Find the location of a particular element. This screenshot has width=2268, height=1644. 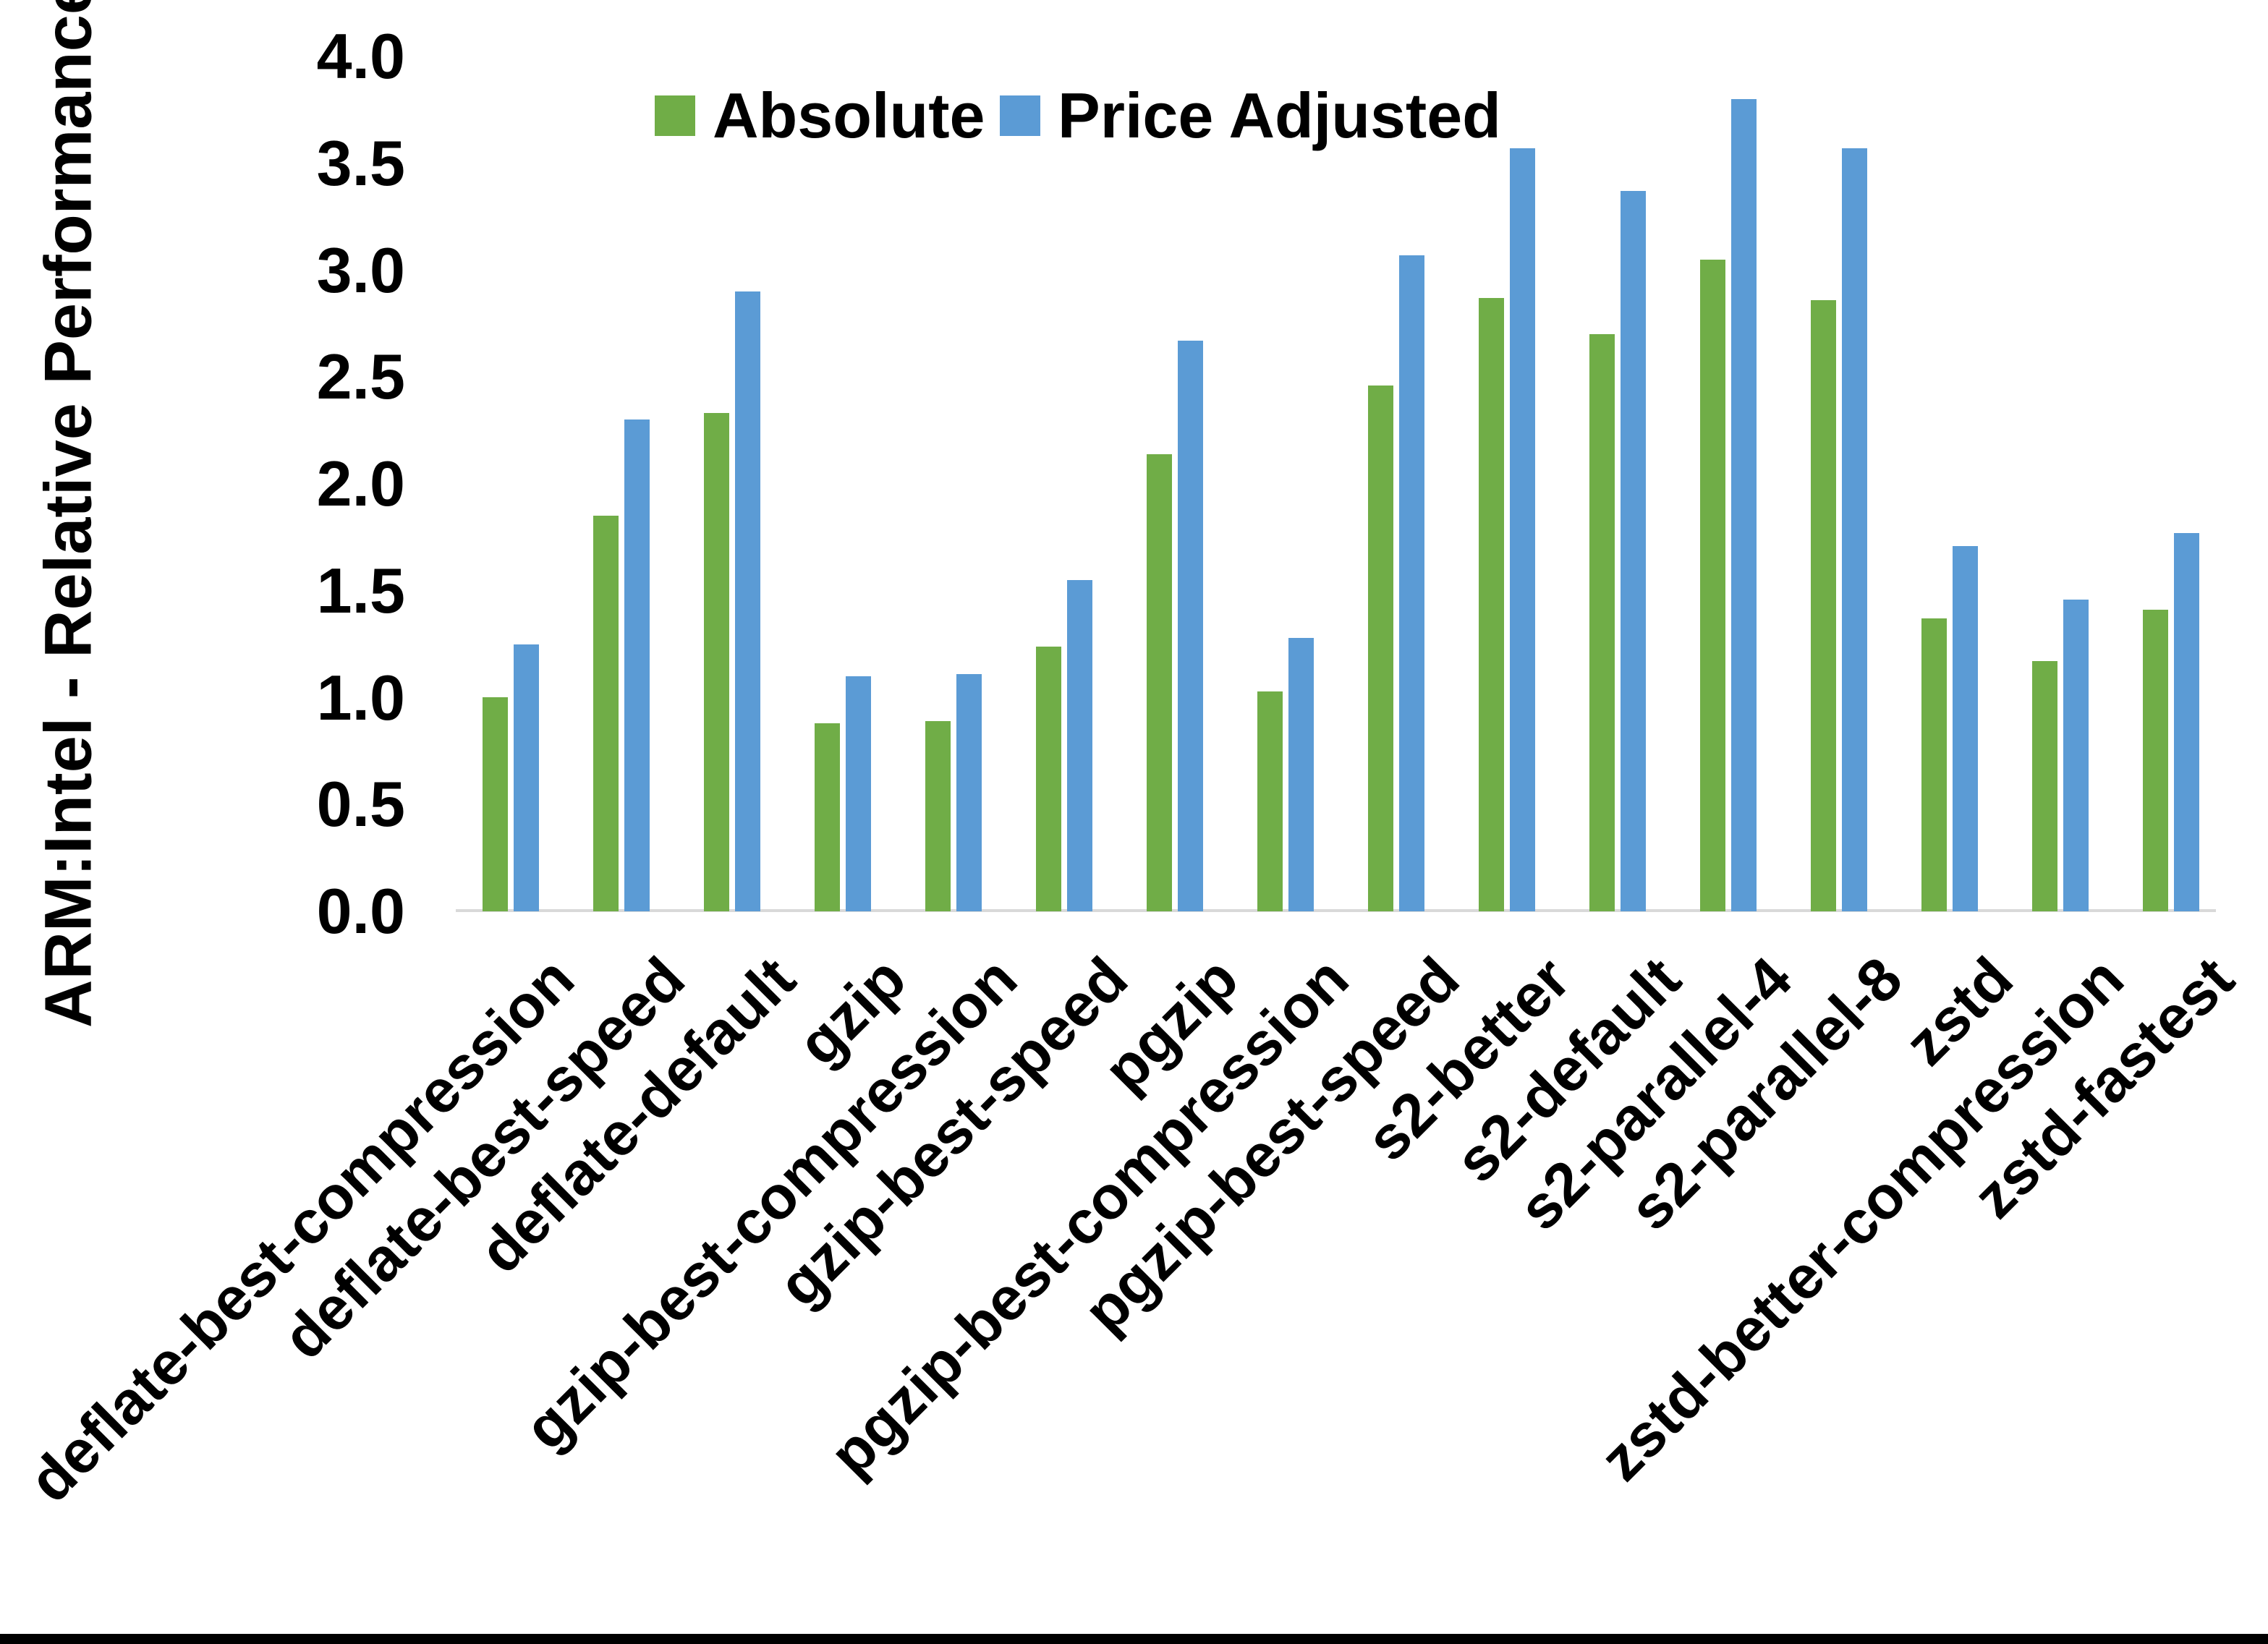

bar-price-adjusted-zstd-better-compression is located at coordinates (2076, 755).